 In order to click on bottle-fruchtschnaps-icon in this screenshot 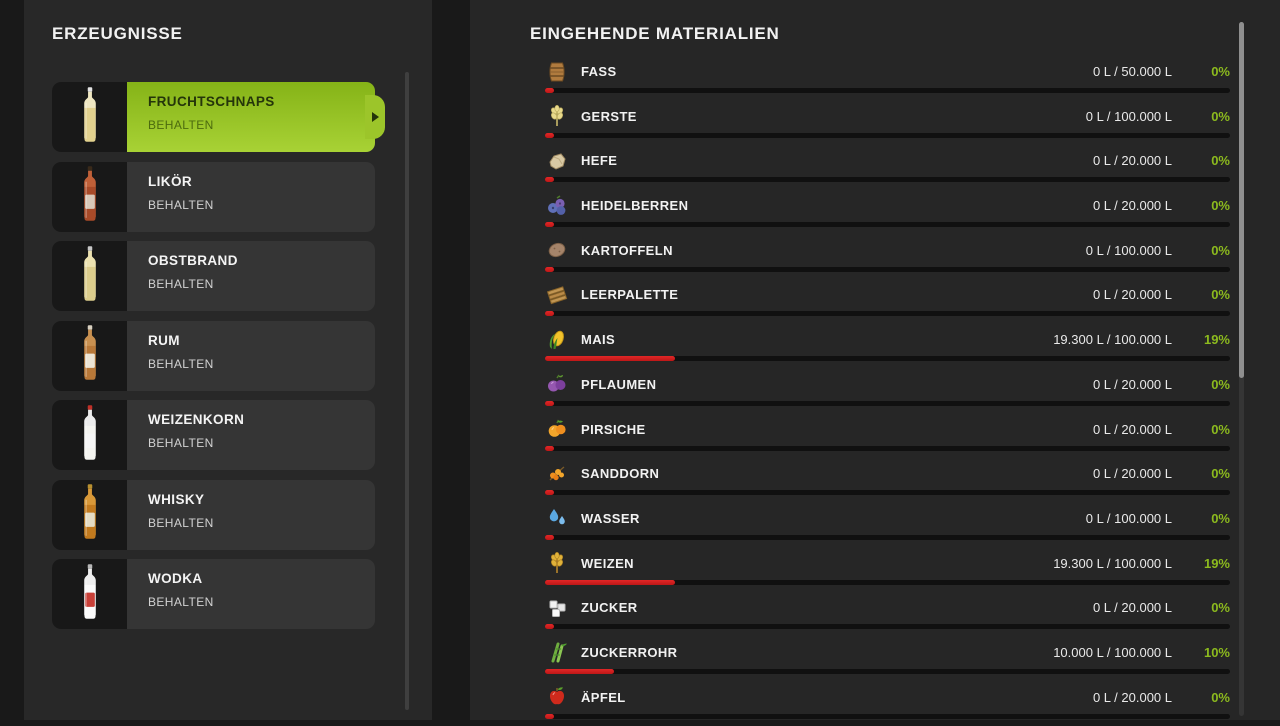, I will do `click(90, 117)`.